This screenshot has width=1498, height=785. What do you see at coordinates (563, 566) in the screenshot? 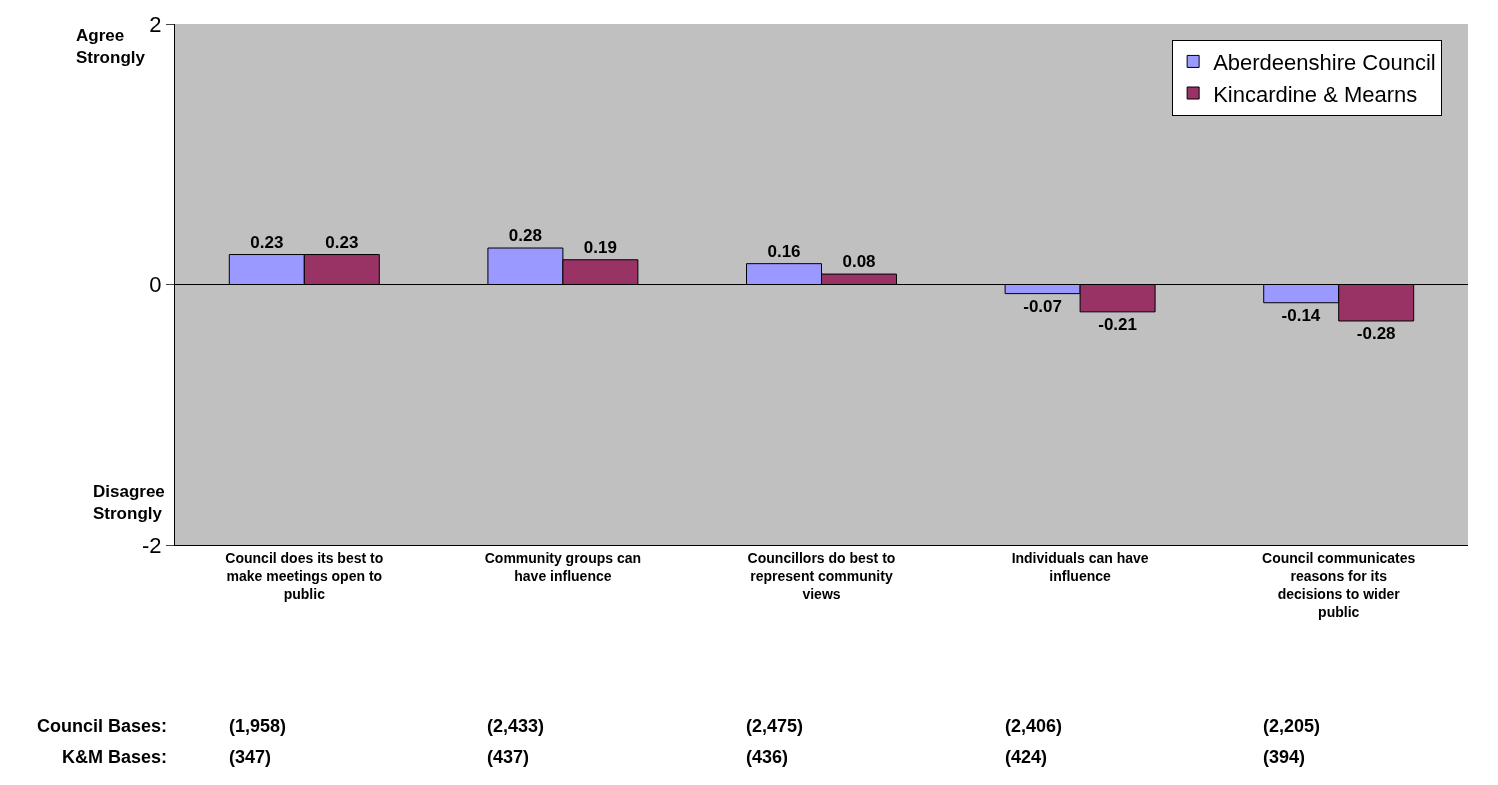
I see `x-tick-label: Community groups can have influence` at bounding box center [563, 566].